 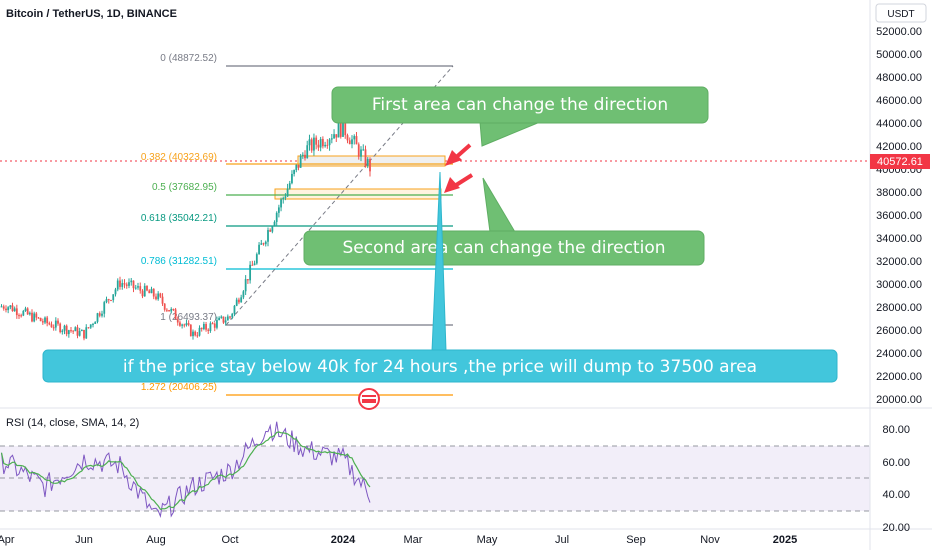 What do you see at coordinates (504, 248) in the screenshot?
I see `callout-second-box` at bounding box center [504, 248].